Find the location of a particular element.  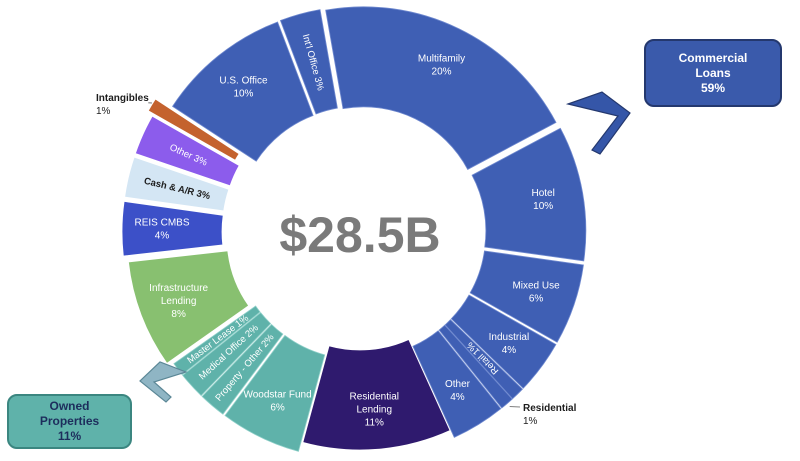

slice-label-other-6: Other 4% is located at coordinates (458, 391).